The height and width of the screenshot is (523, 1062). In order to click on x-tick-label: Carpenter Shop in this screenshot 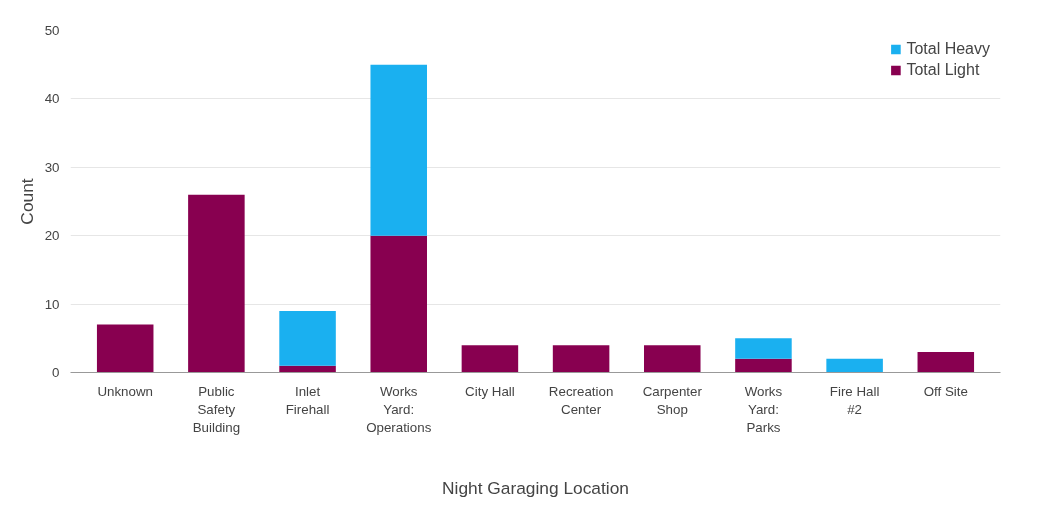, I will do `click(672, 400)`.